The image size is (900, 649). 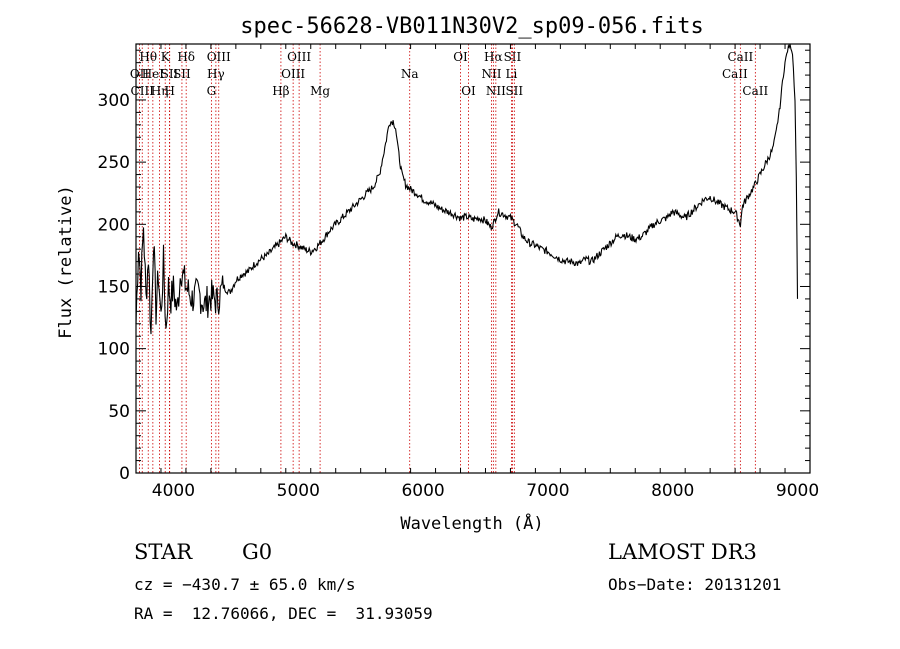 I want to click on y-tick-label: 200, so click(x=114, y=225).